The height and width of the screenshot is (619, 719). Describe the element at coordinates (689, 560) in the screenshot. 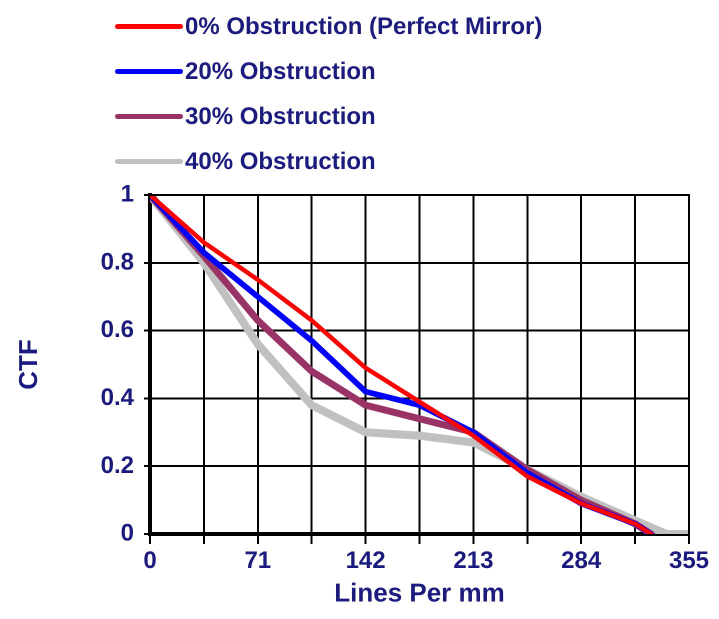

I see `x-tick-label: 355` at that location.